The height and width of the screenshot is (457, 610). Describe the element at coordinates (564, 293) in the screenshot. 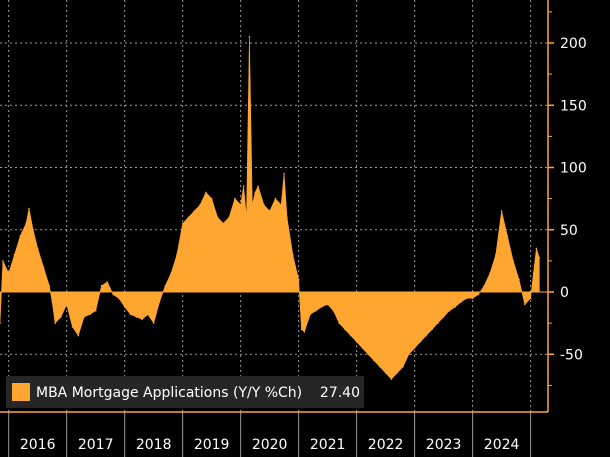

I see `y-tick-label: 0` at that location.